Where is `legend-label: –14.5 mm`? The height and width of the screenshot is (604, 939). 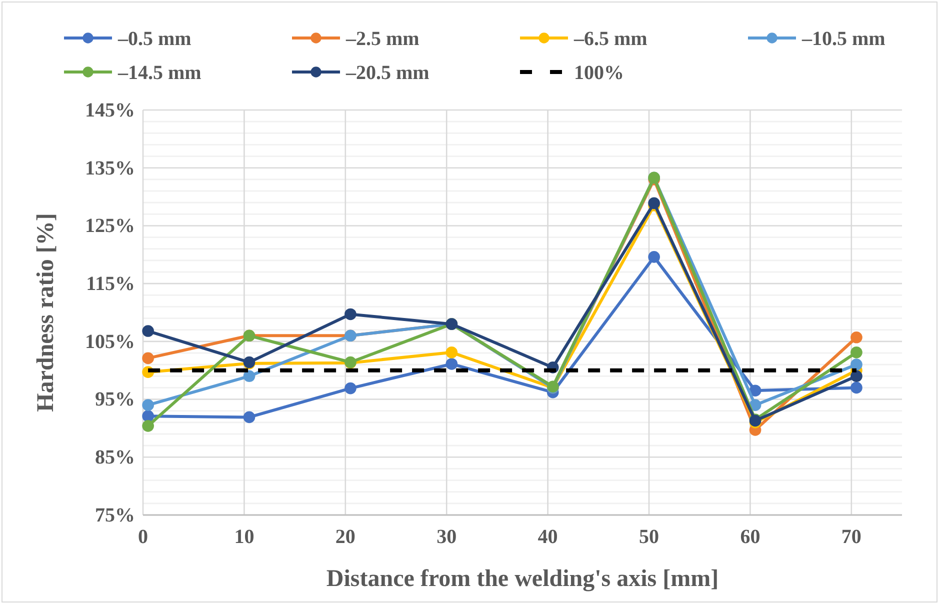
legend-label: –14.5 mm is located at coordinates (159, 73).